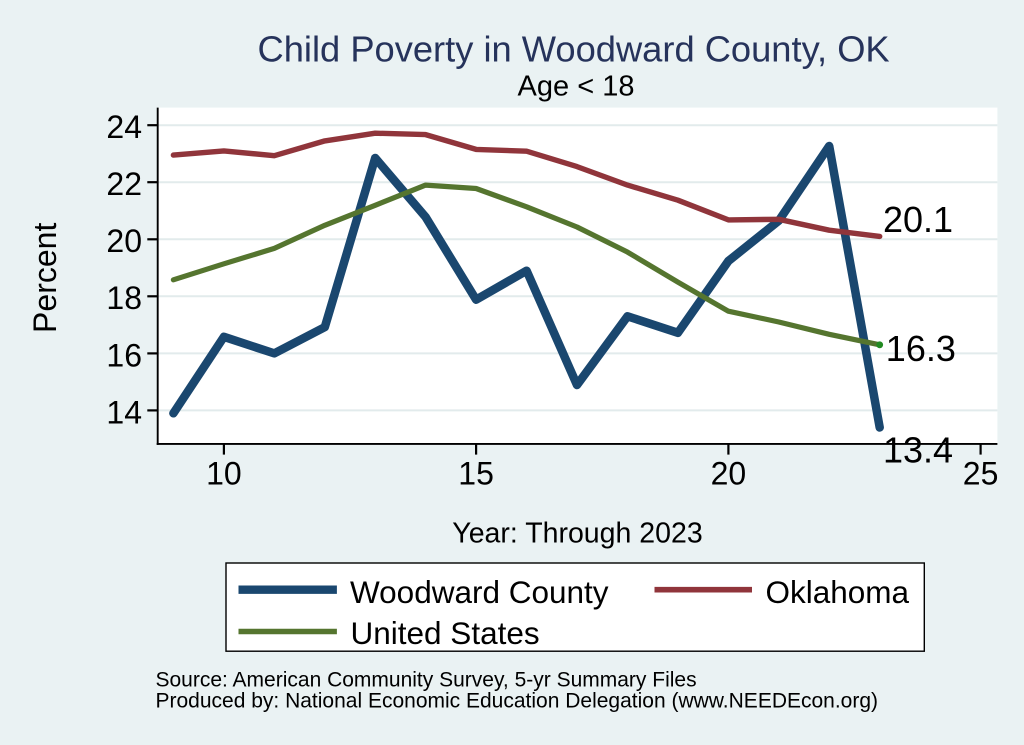  I want to click on svg-text: 16, so click(124, 355).